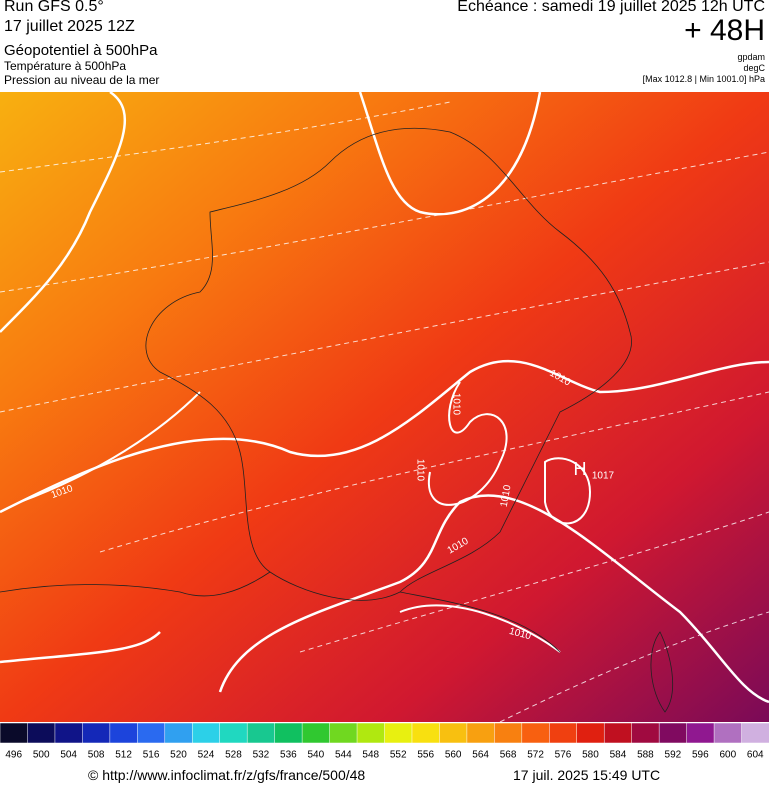 This screenshot has height=786, width=769. Describe the element at coordinates (535, 755) in the screenshot. I see `colorbar-label: 572` at that location.